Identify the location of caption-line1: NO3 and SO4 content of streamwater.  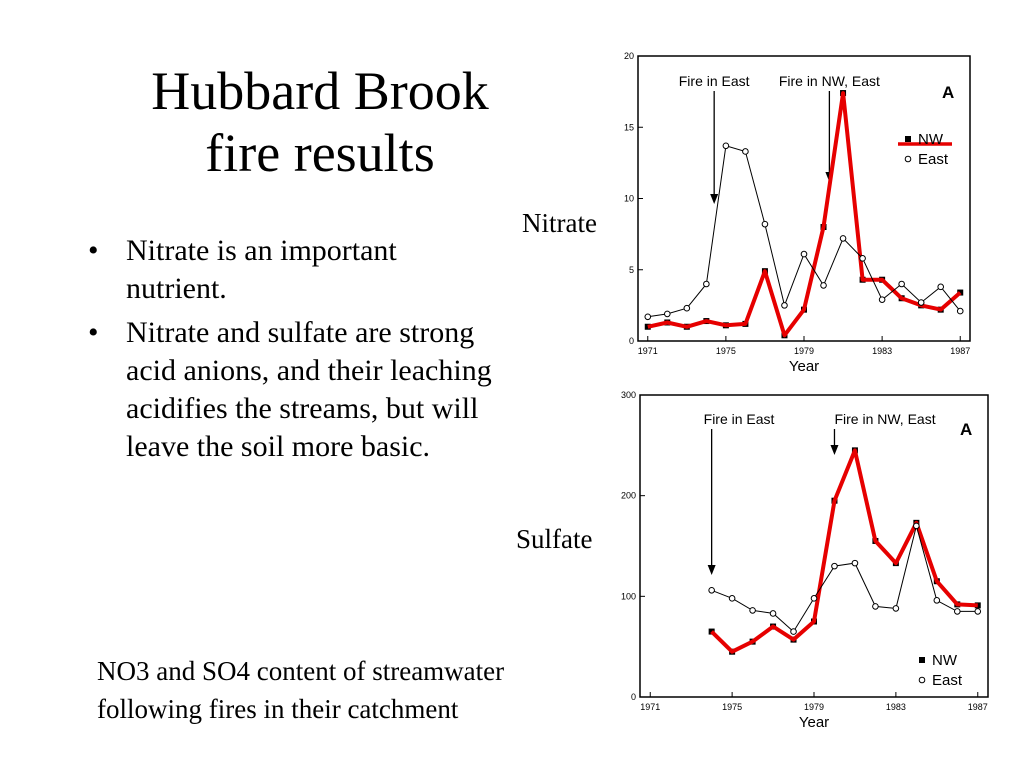
(301, 671).